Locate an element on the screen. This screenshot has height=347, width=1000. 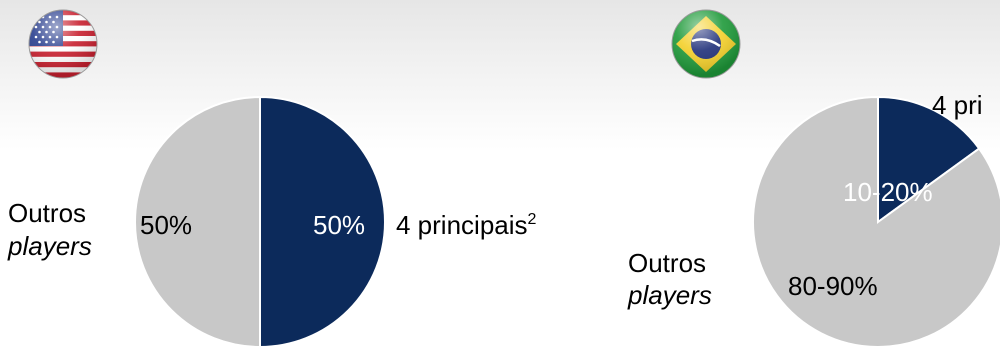
us-others-value-label: 50% is located at coordinates (166, 225).